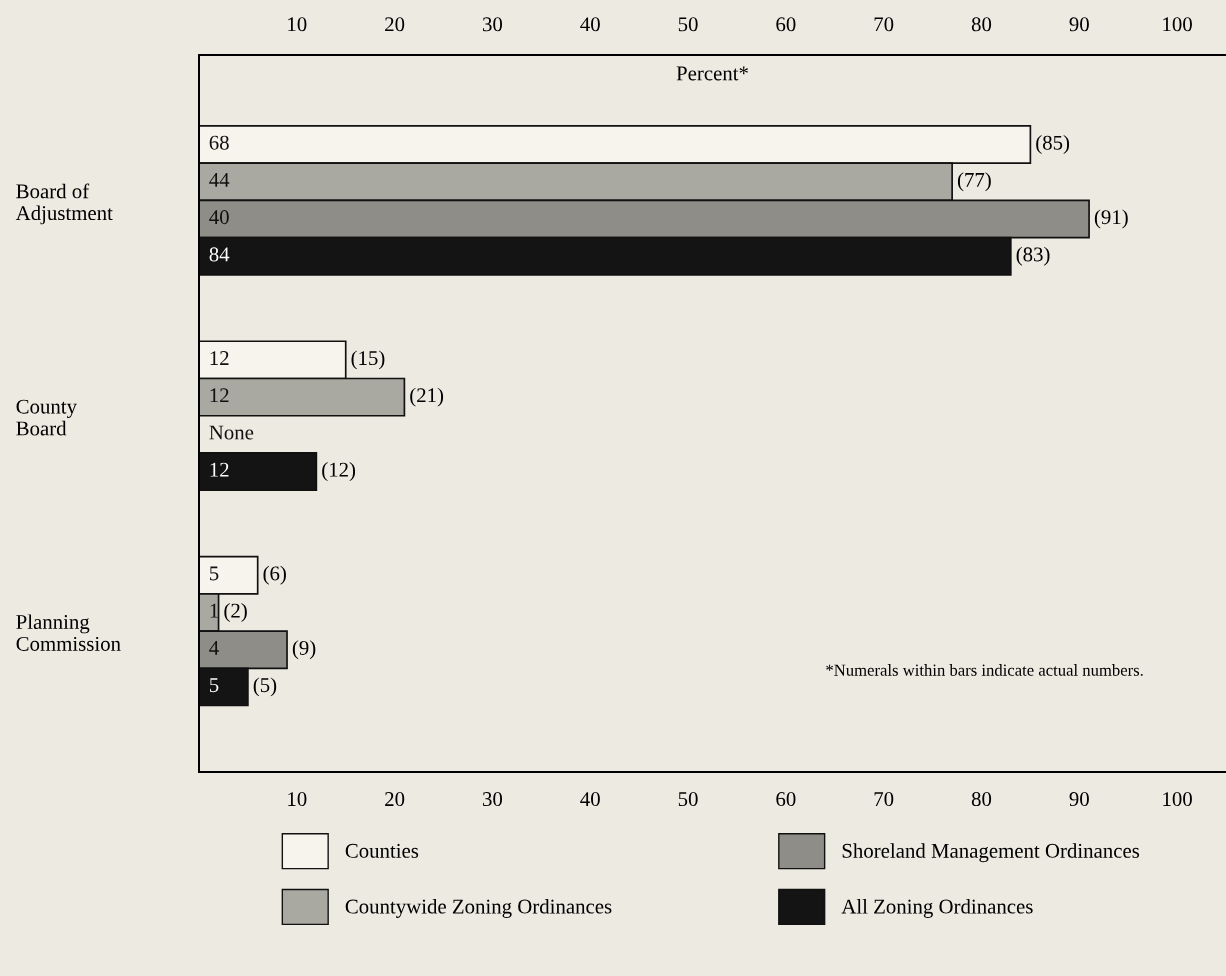 This screenshot has height=976, width=1226. What do you see at coordinates (265, 687) in the screenshot?
I see `data-label: (5)` at bounding box center [265, 687].